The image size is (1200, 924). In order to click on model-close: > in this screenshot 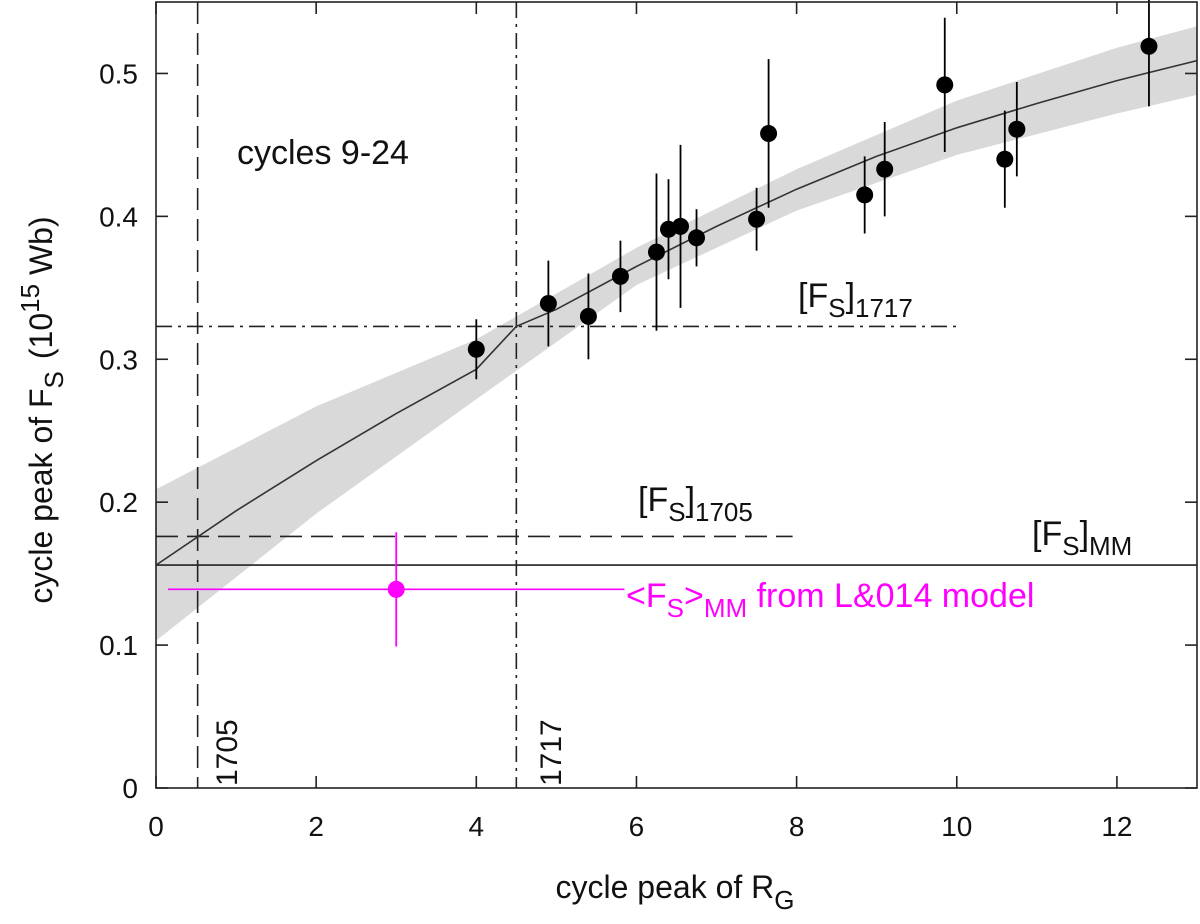, I will do `click(694, 596)`.